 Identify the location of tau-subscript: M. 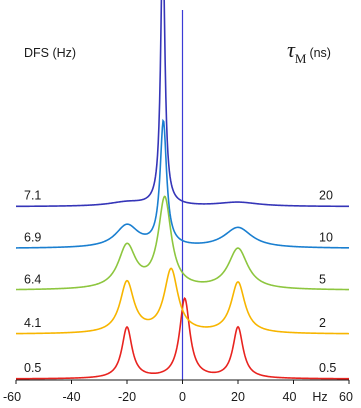
(301, 58).